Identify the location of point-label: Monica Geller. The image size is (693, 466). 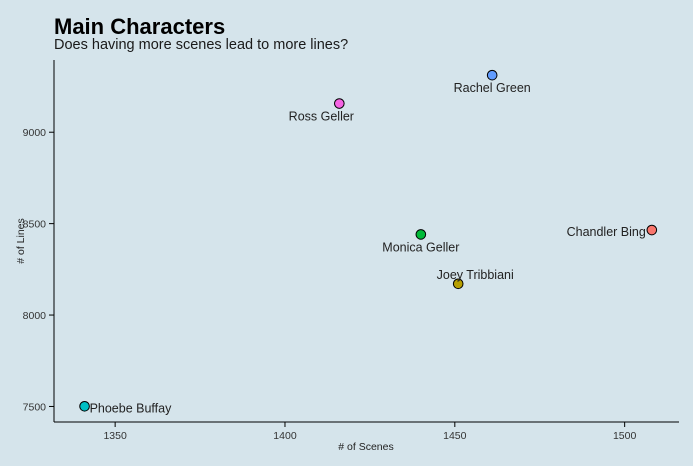
(420, 247).